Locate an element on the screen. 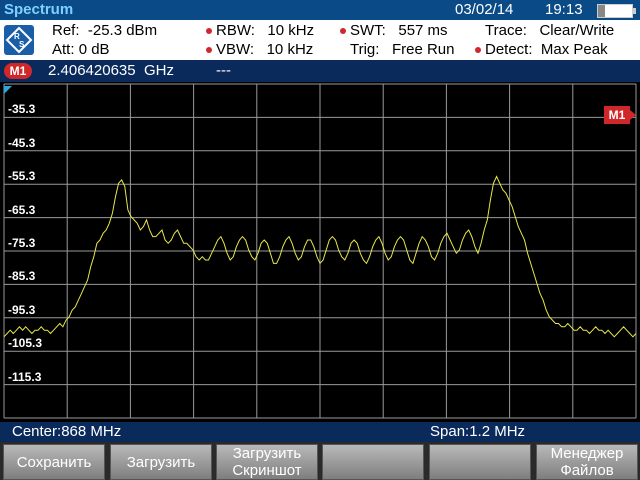 Image resolution: width=640 pixels, height=480 pixels. swt-label: SWT: is located at coordinates (368, 30).